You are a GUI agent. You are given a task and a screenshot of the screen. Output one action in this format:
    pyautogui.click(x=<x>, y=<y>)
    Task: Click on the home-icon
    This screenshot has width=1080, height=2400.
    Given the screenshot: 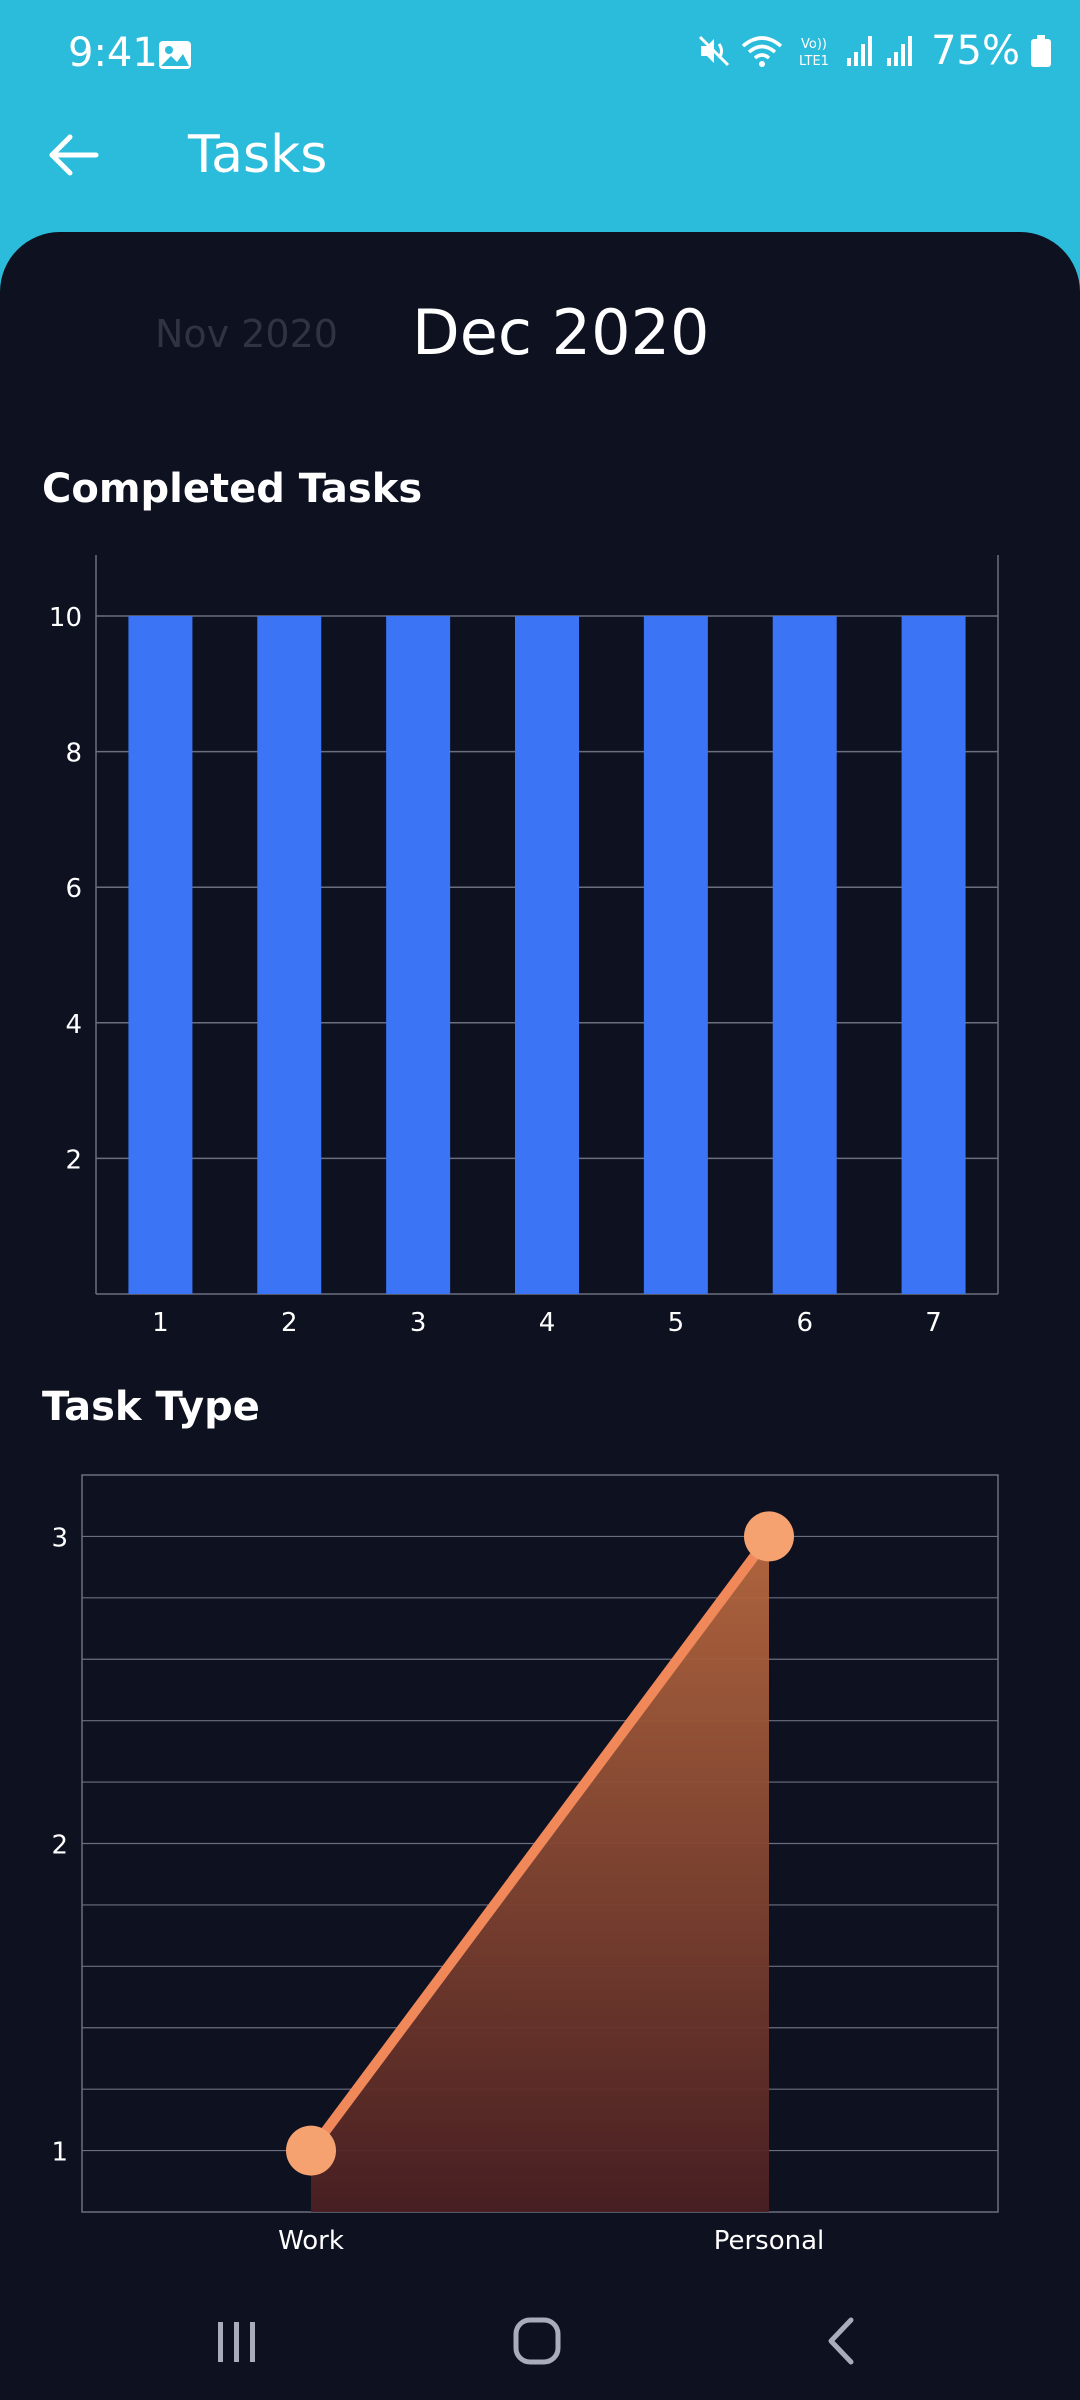 What is the action you would take?
    pyautogui.click(x=538, y=2341)
    